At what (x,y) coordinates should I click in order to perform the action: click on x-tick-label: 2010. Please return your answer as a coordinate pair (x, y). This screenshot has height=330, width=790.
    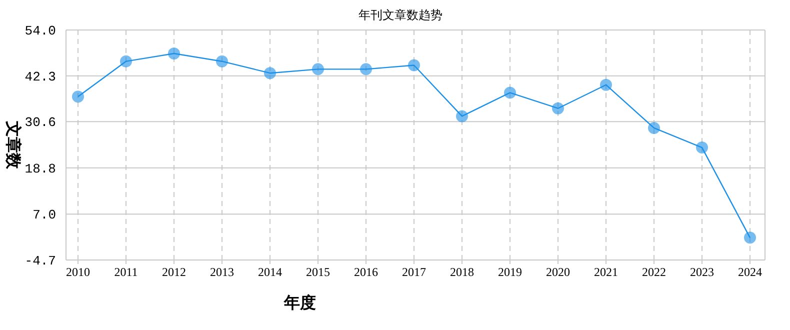
    Looking at the image, I should click on (78, 272).